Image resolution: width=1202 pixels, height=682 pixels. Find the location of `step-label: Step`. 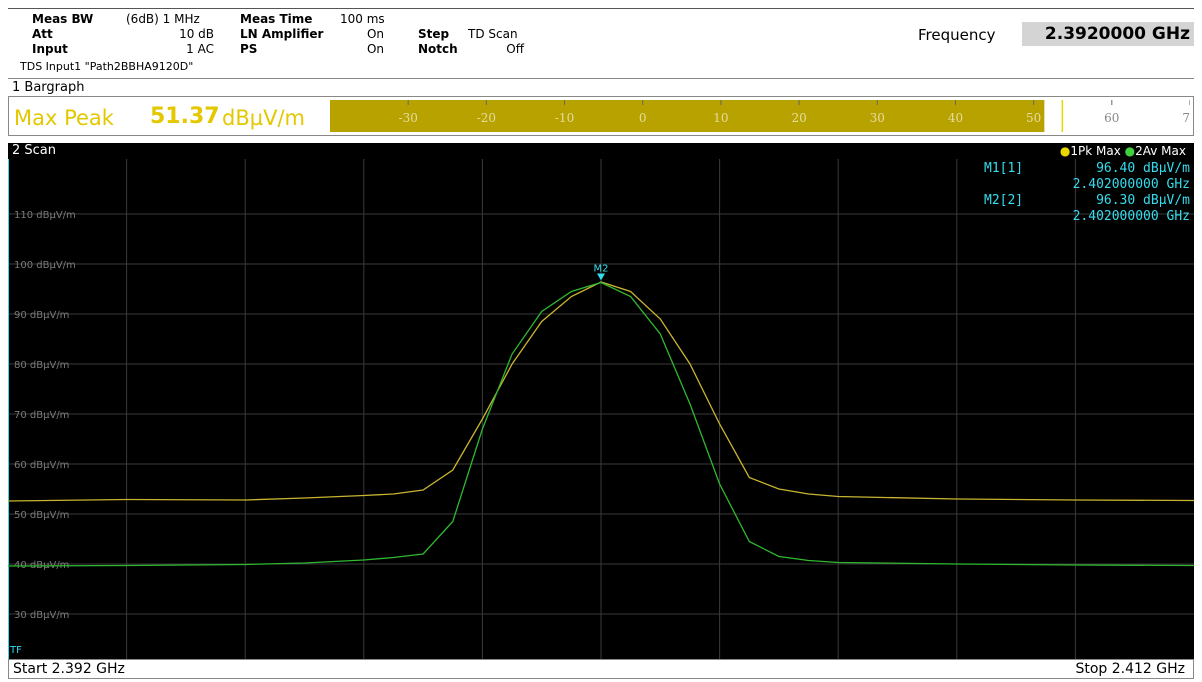

step-label: Step is located at coordinates (434, 34).